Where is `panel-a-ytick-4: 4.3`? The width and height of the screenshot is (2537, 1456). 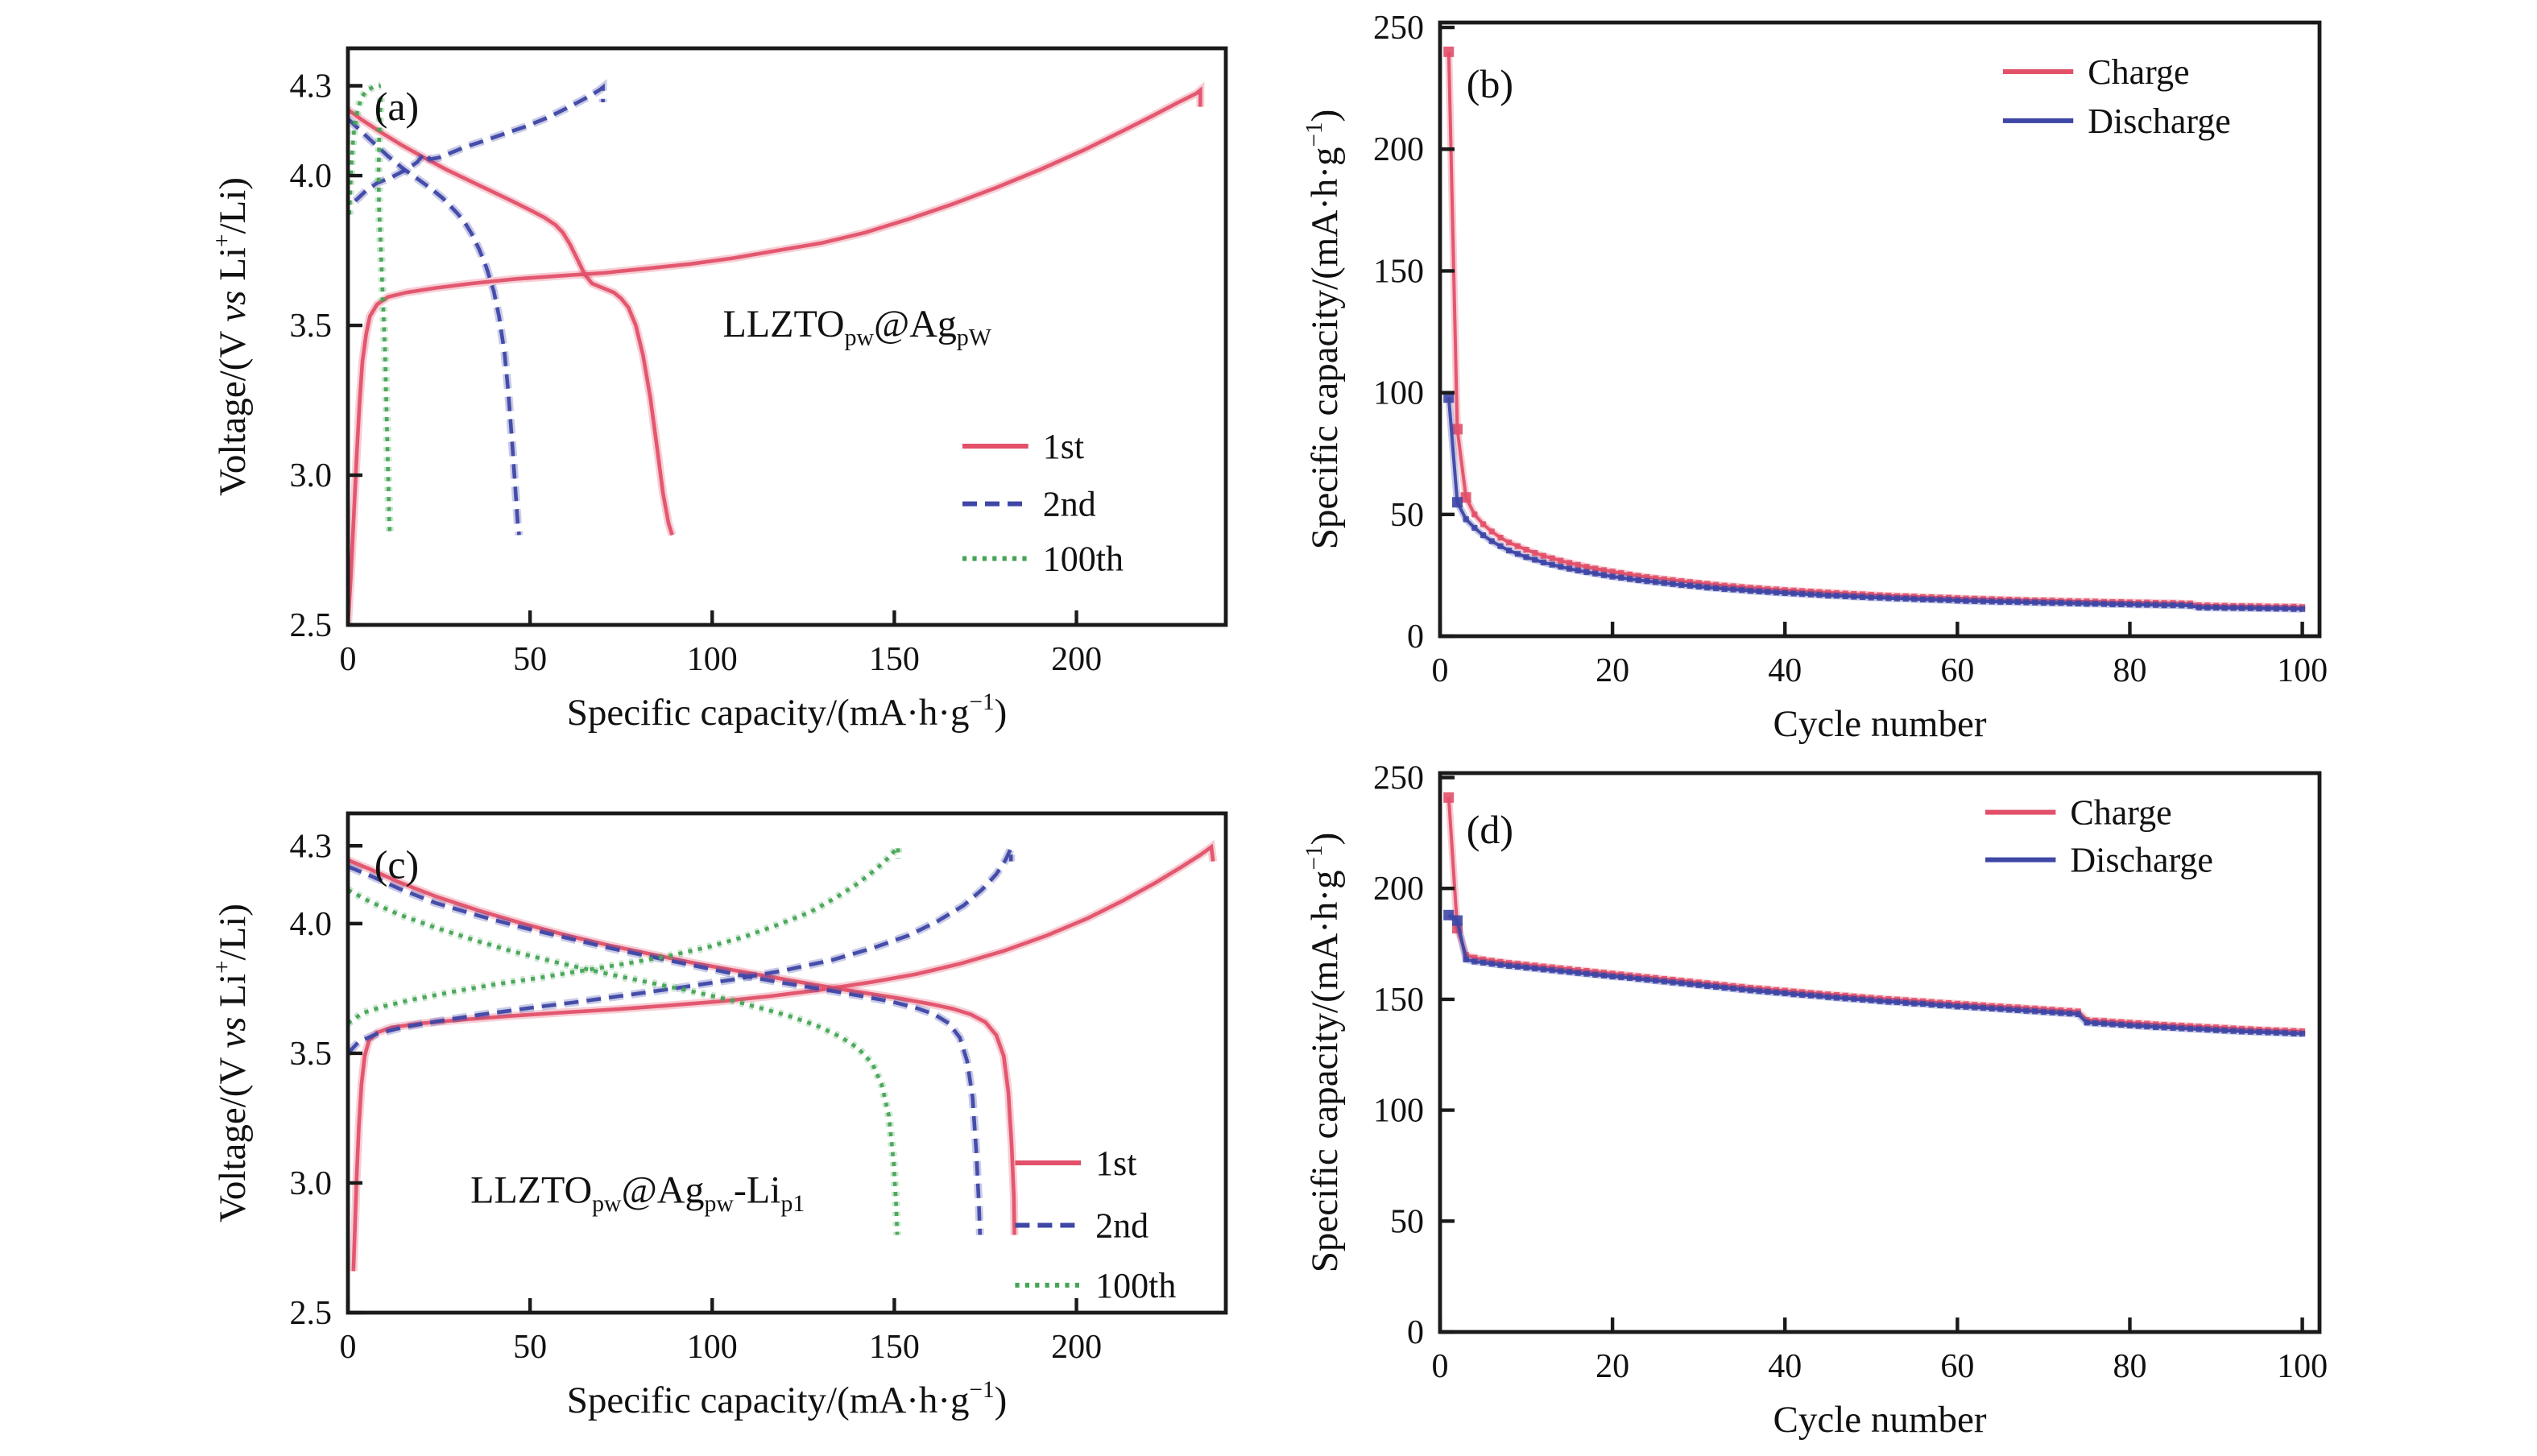
panel-a-ytick-4: 4.3 is located at coordinates (311, 86).